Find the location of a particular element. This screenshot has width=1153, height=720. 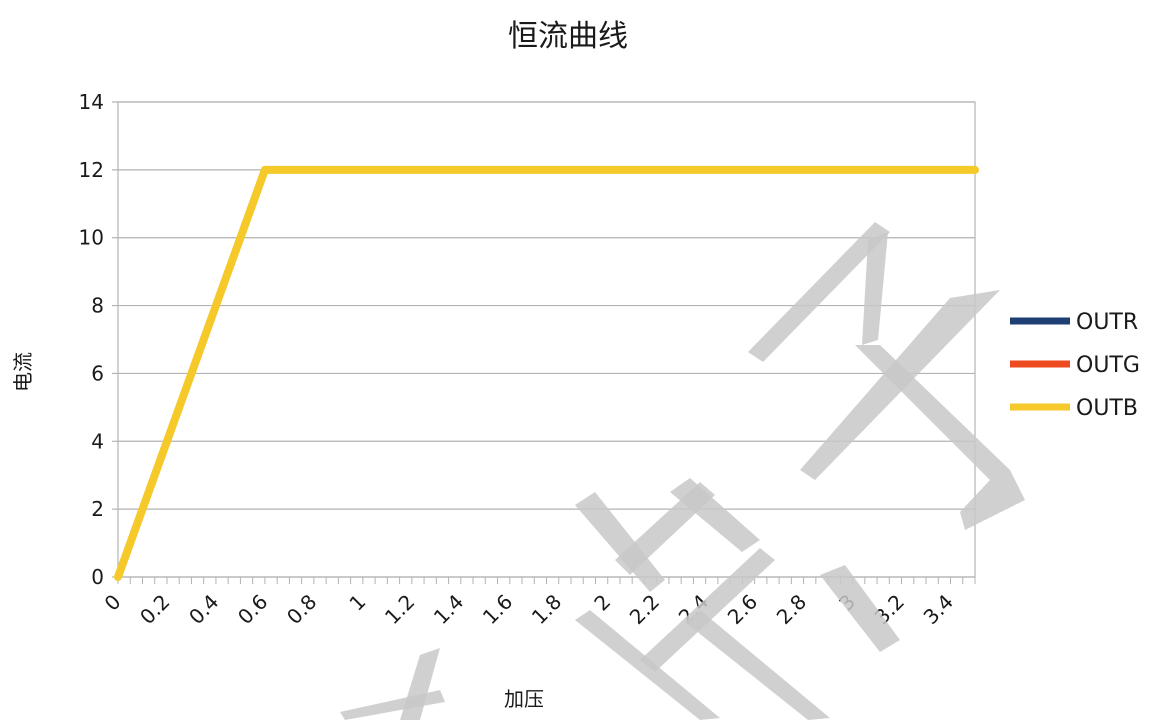

y-tick-label: 6 is located at coordinates (97, 373).